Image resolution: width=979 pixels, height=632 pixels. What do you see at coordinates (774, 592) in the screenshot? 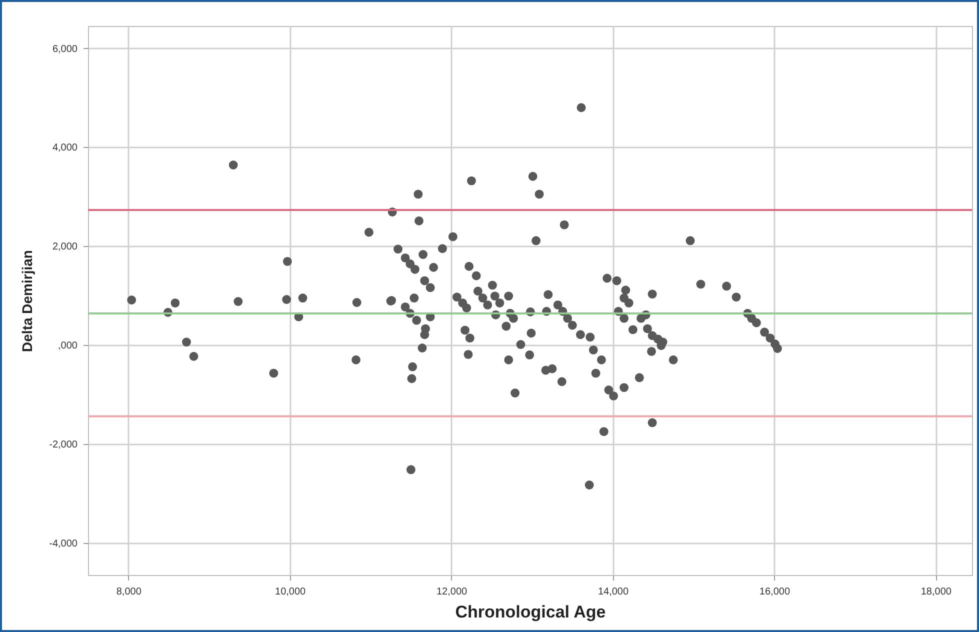
I see `x-tick-label: 16,000` at bounding box center [774, 592].